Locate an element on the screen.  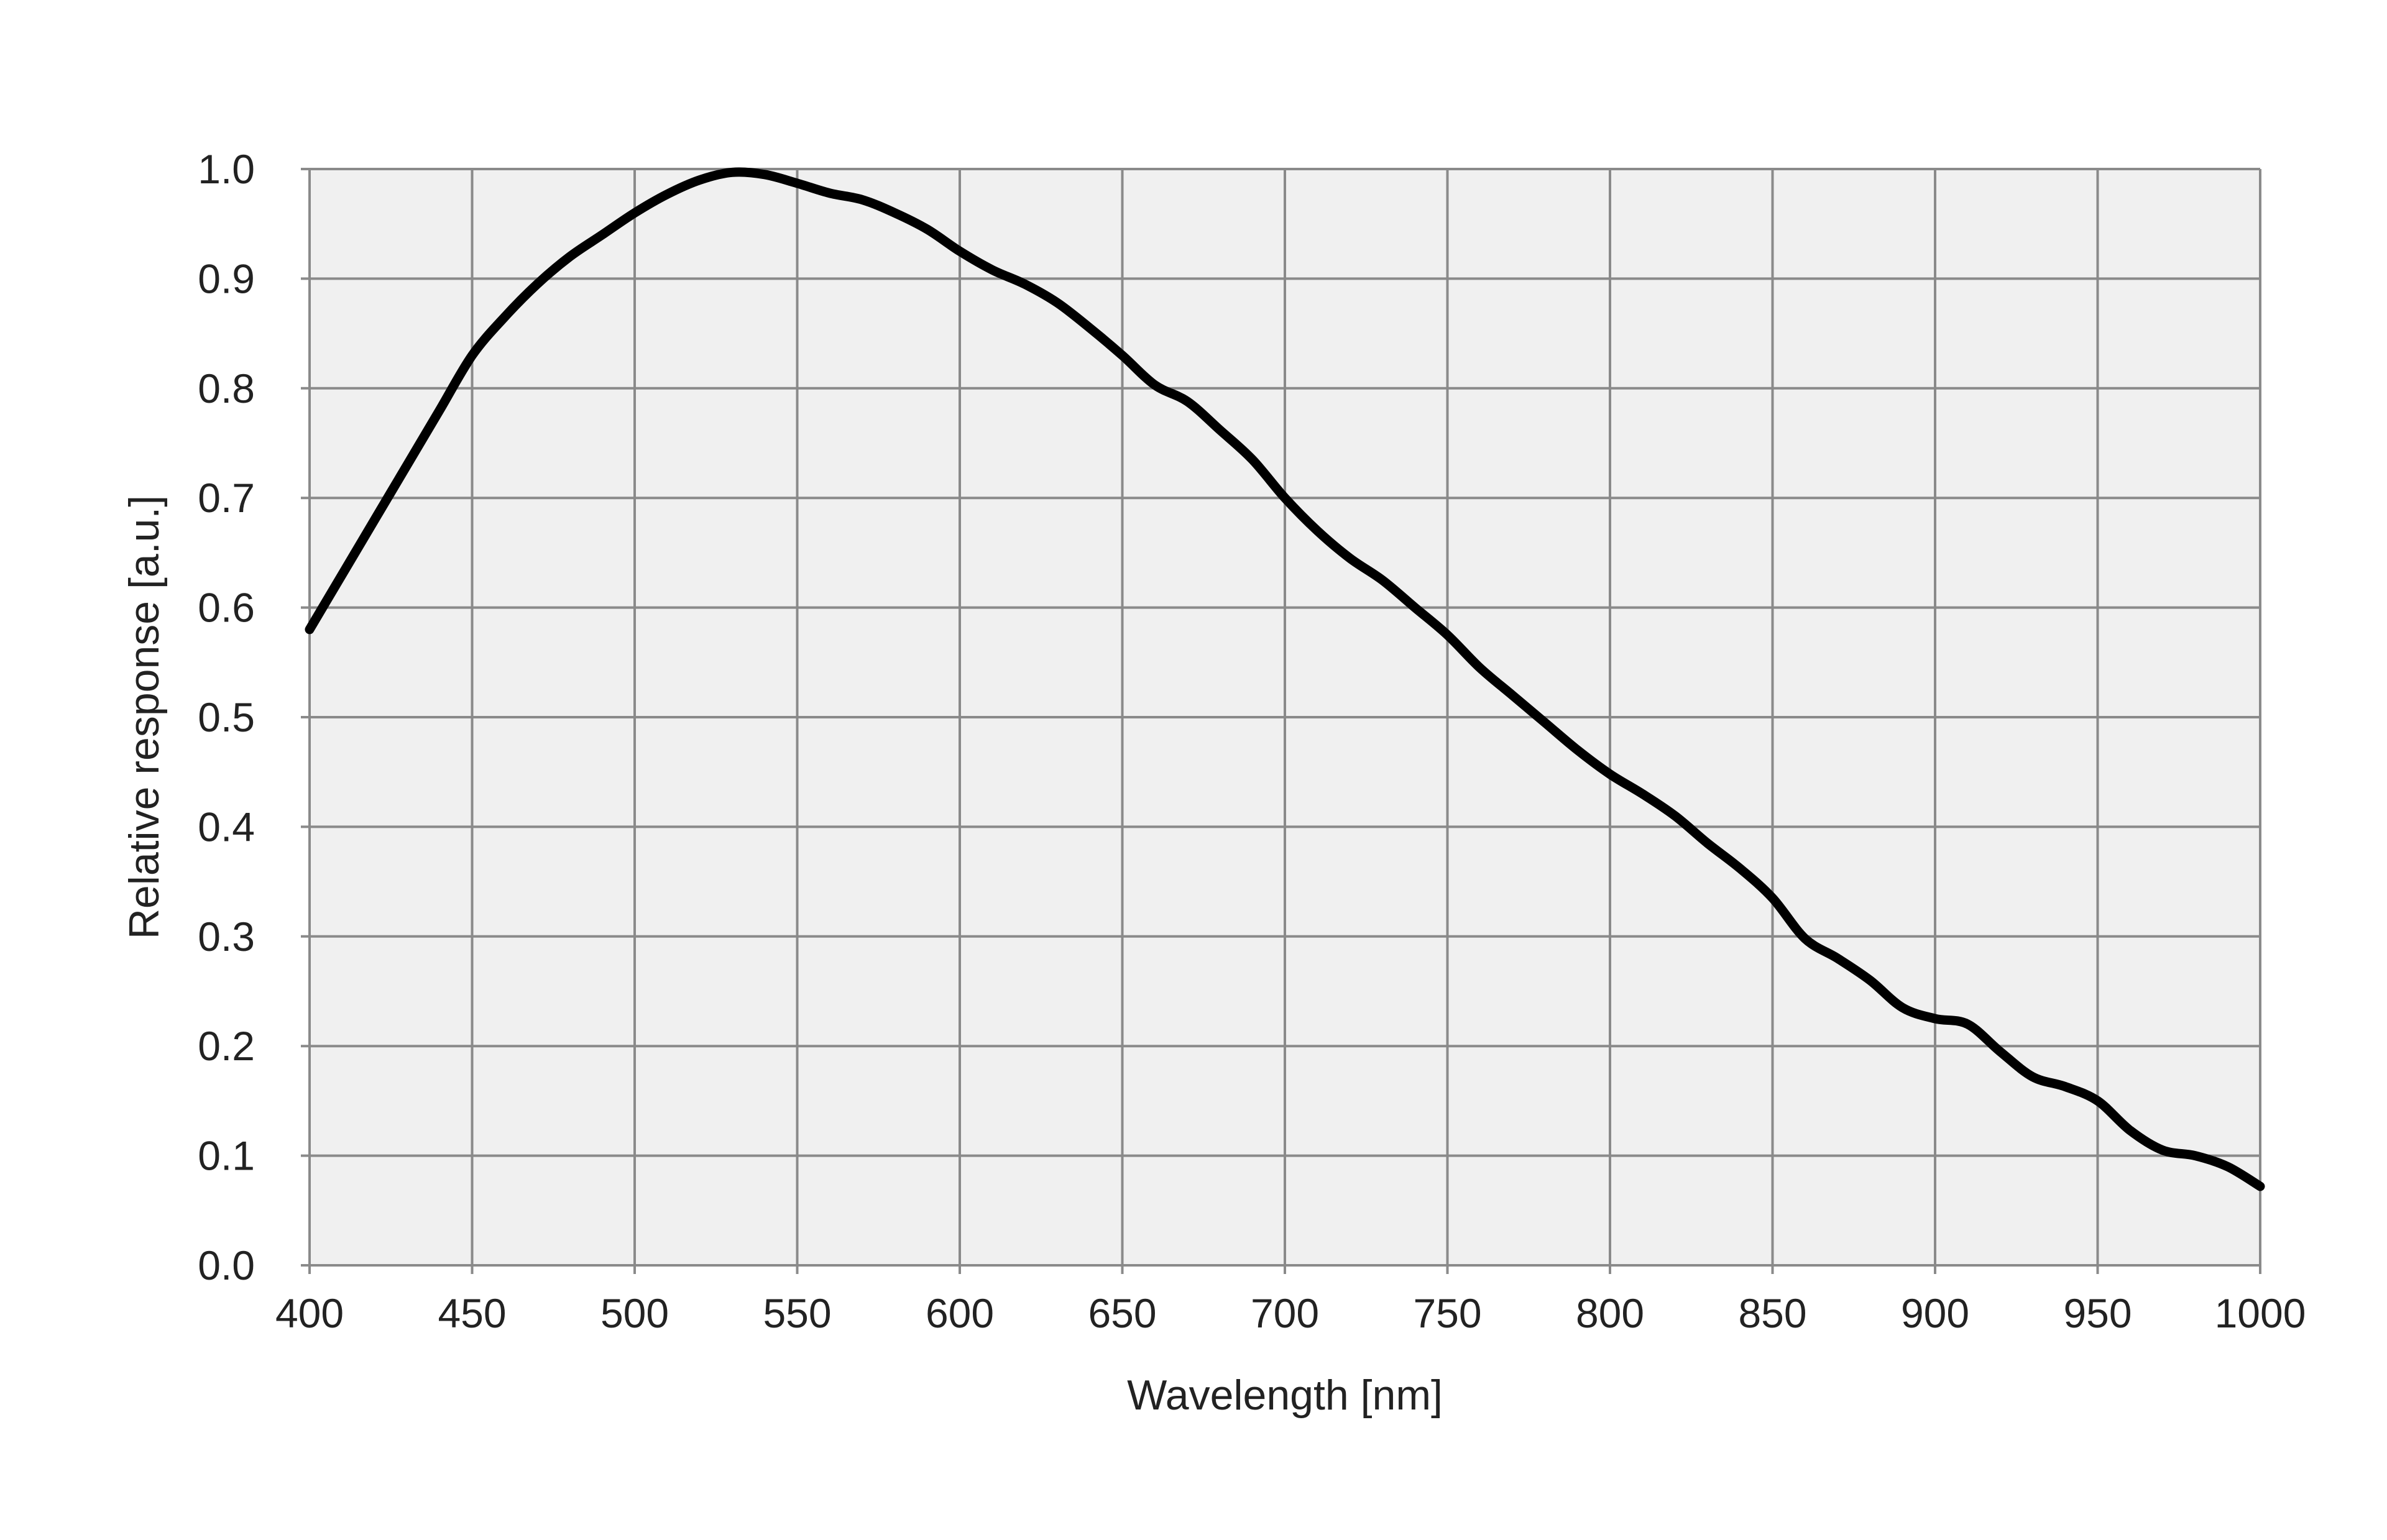
y-tick-label: 0.6 is located at coordinates (226, 608).